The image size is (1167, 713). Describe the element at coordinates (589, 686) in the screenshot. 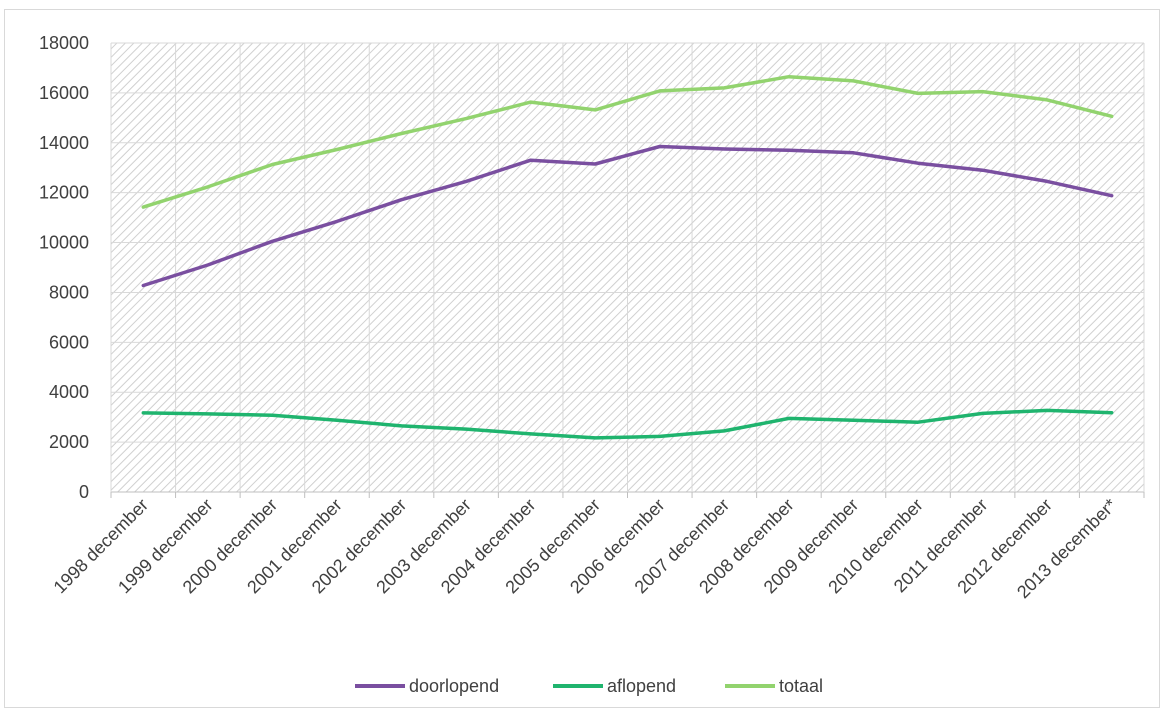

I see `legend: doorlopend aflopend totaal` at that location.